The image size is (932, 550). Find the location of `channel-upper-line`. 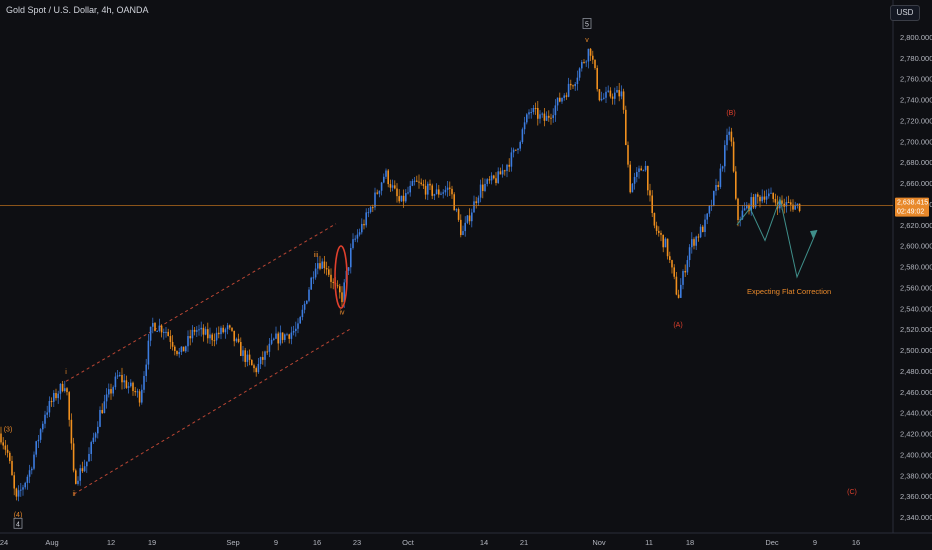

channel-upper-line is located at coordinates (201, 302).